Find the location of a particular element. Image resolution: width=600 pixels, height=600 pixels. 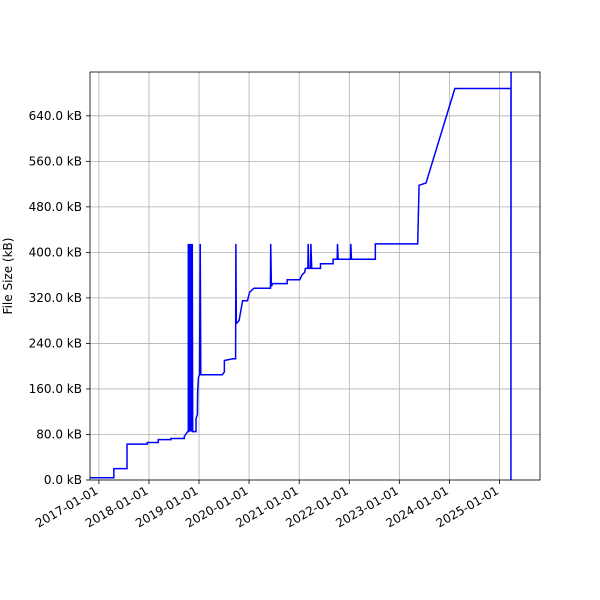

y-tick-label: 560.0 kB is located at coordinates (55, 161).